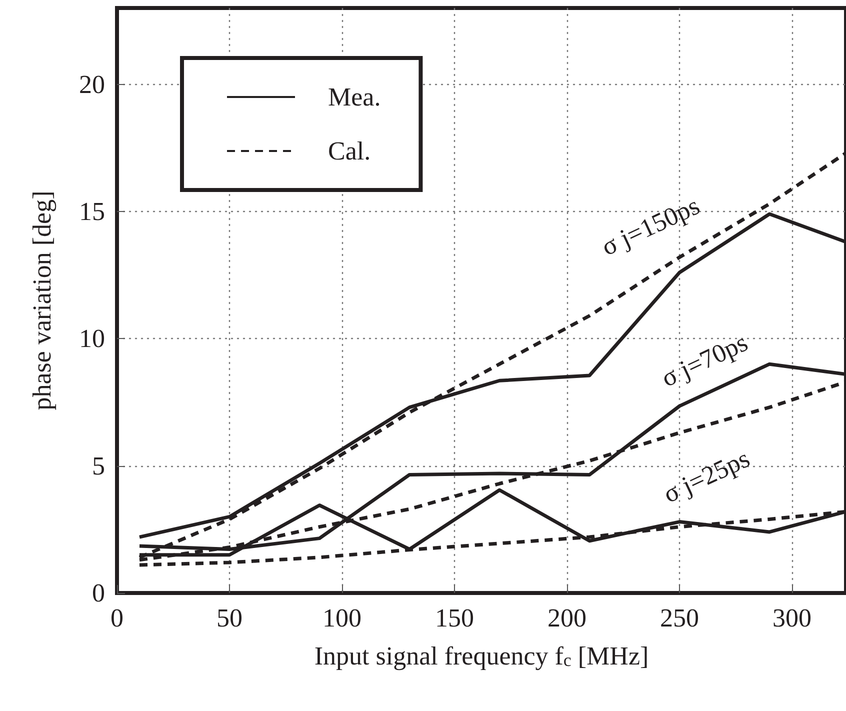 This screenshot has width=846, height=711. I want to click on y-axis-title: phase variation [deg], so click(42, 300).